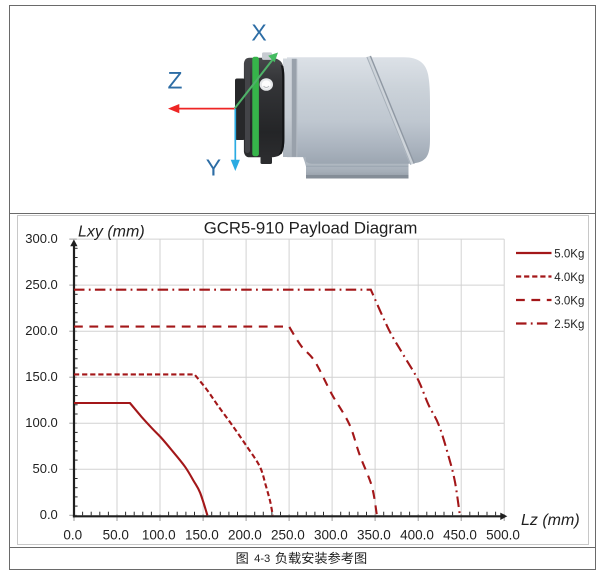 The height and width of the screenshot is (578, 600). Describe the element at coordinates (569, 254) in the screenshot. I see `svg-text: 5.0Kg` at that location.